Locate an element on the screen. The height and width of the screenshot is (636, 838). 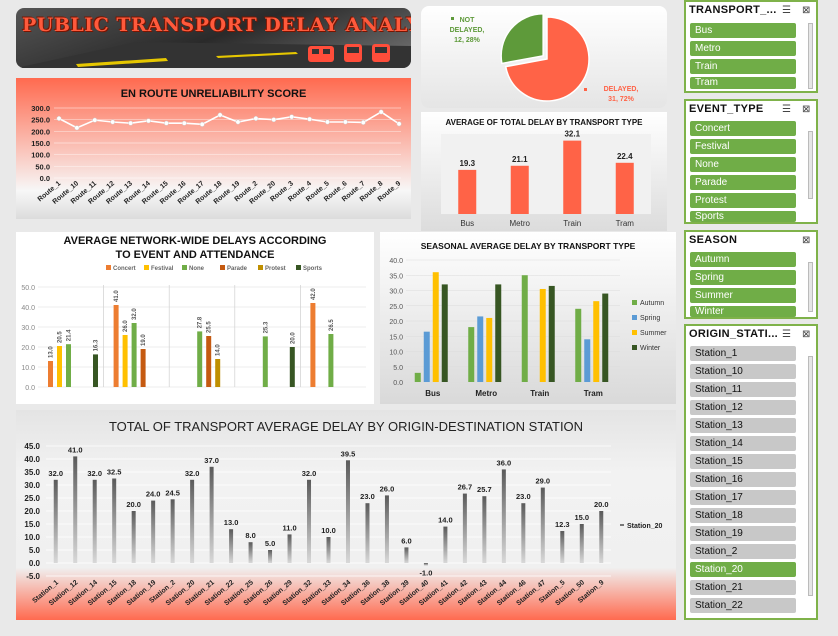
origin-slicer-item: Station_19 is located at coordinates (743, 533).